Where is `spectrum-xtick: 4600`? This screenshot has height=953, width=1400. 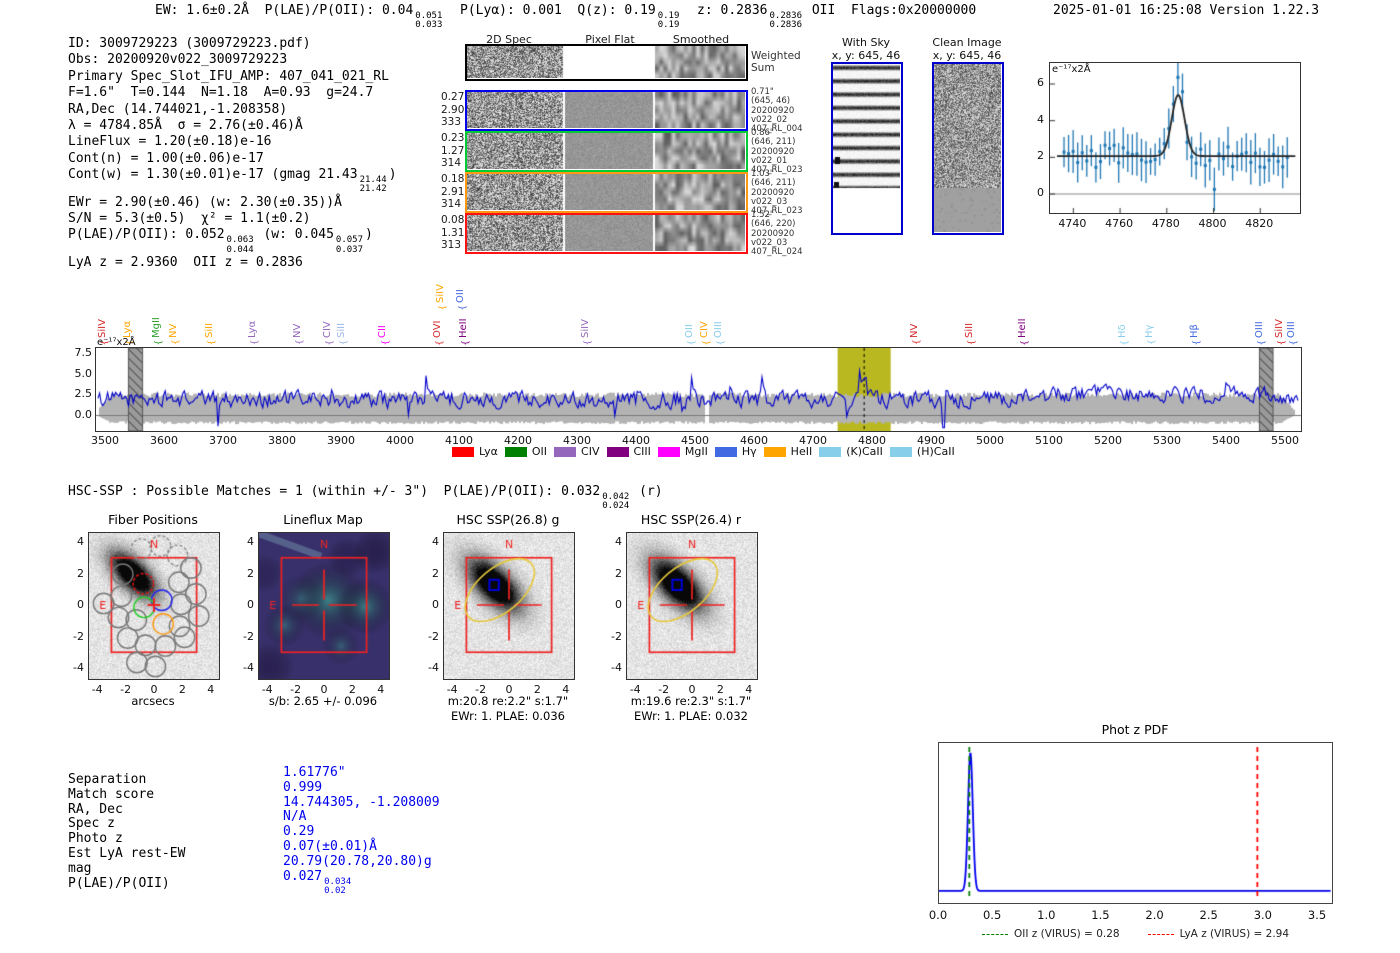 spectrum-xtick: 4600 is located at coordinates (754, 440).